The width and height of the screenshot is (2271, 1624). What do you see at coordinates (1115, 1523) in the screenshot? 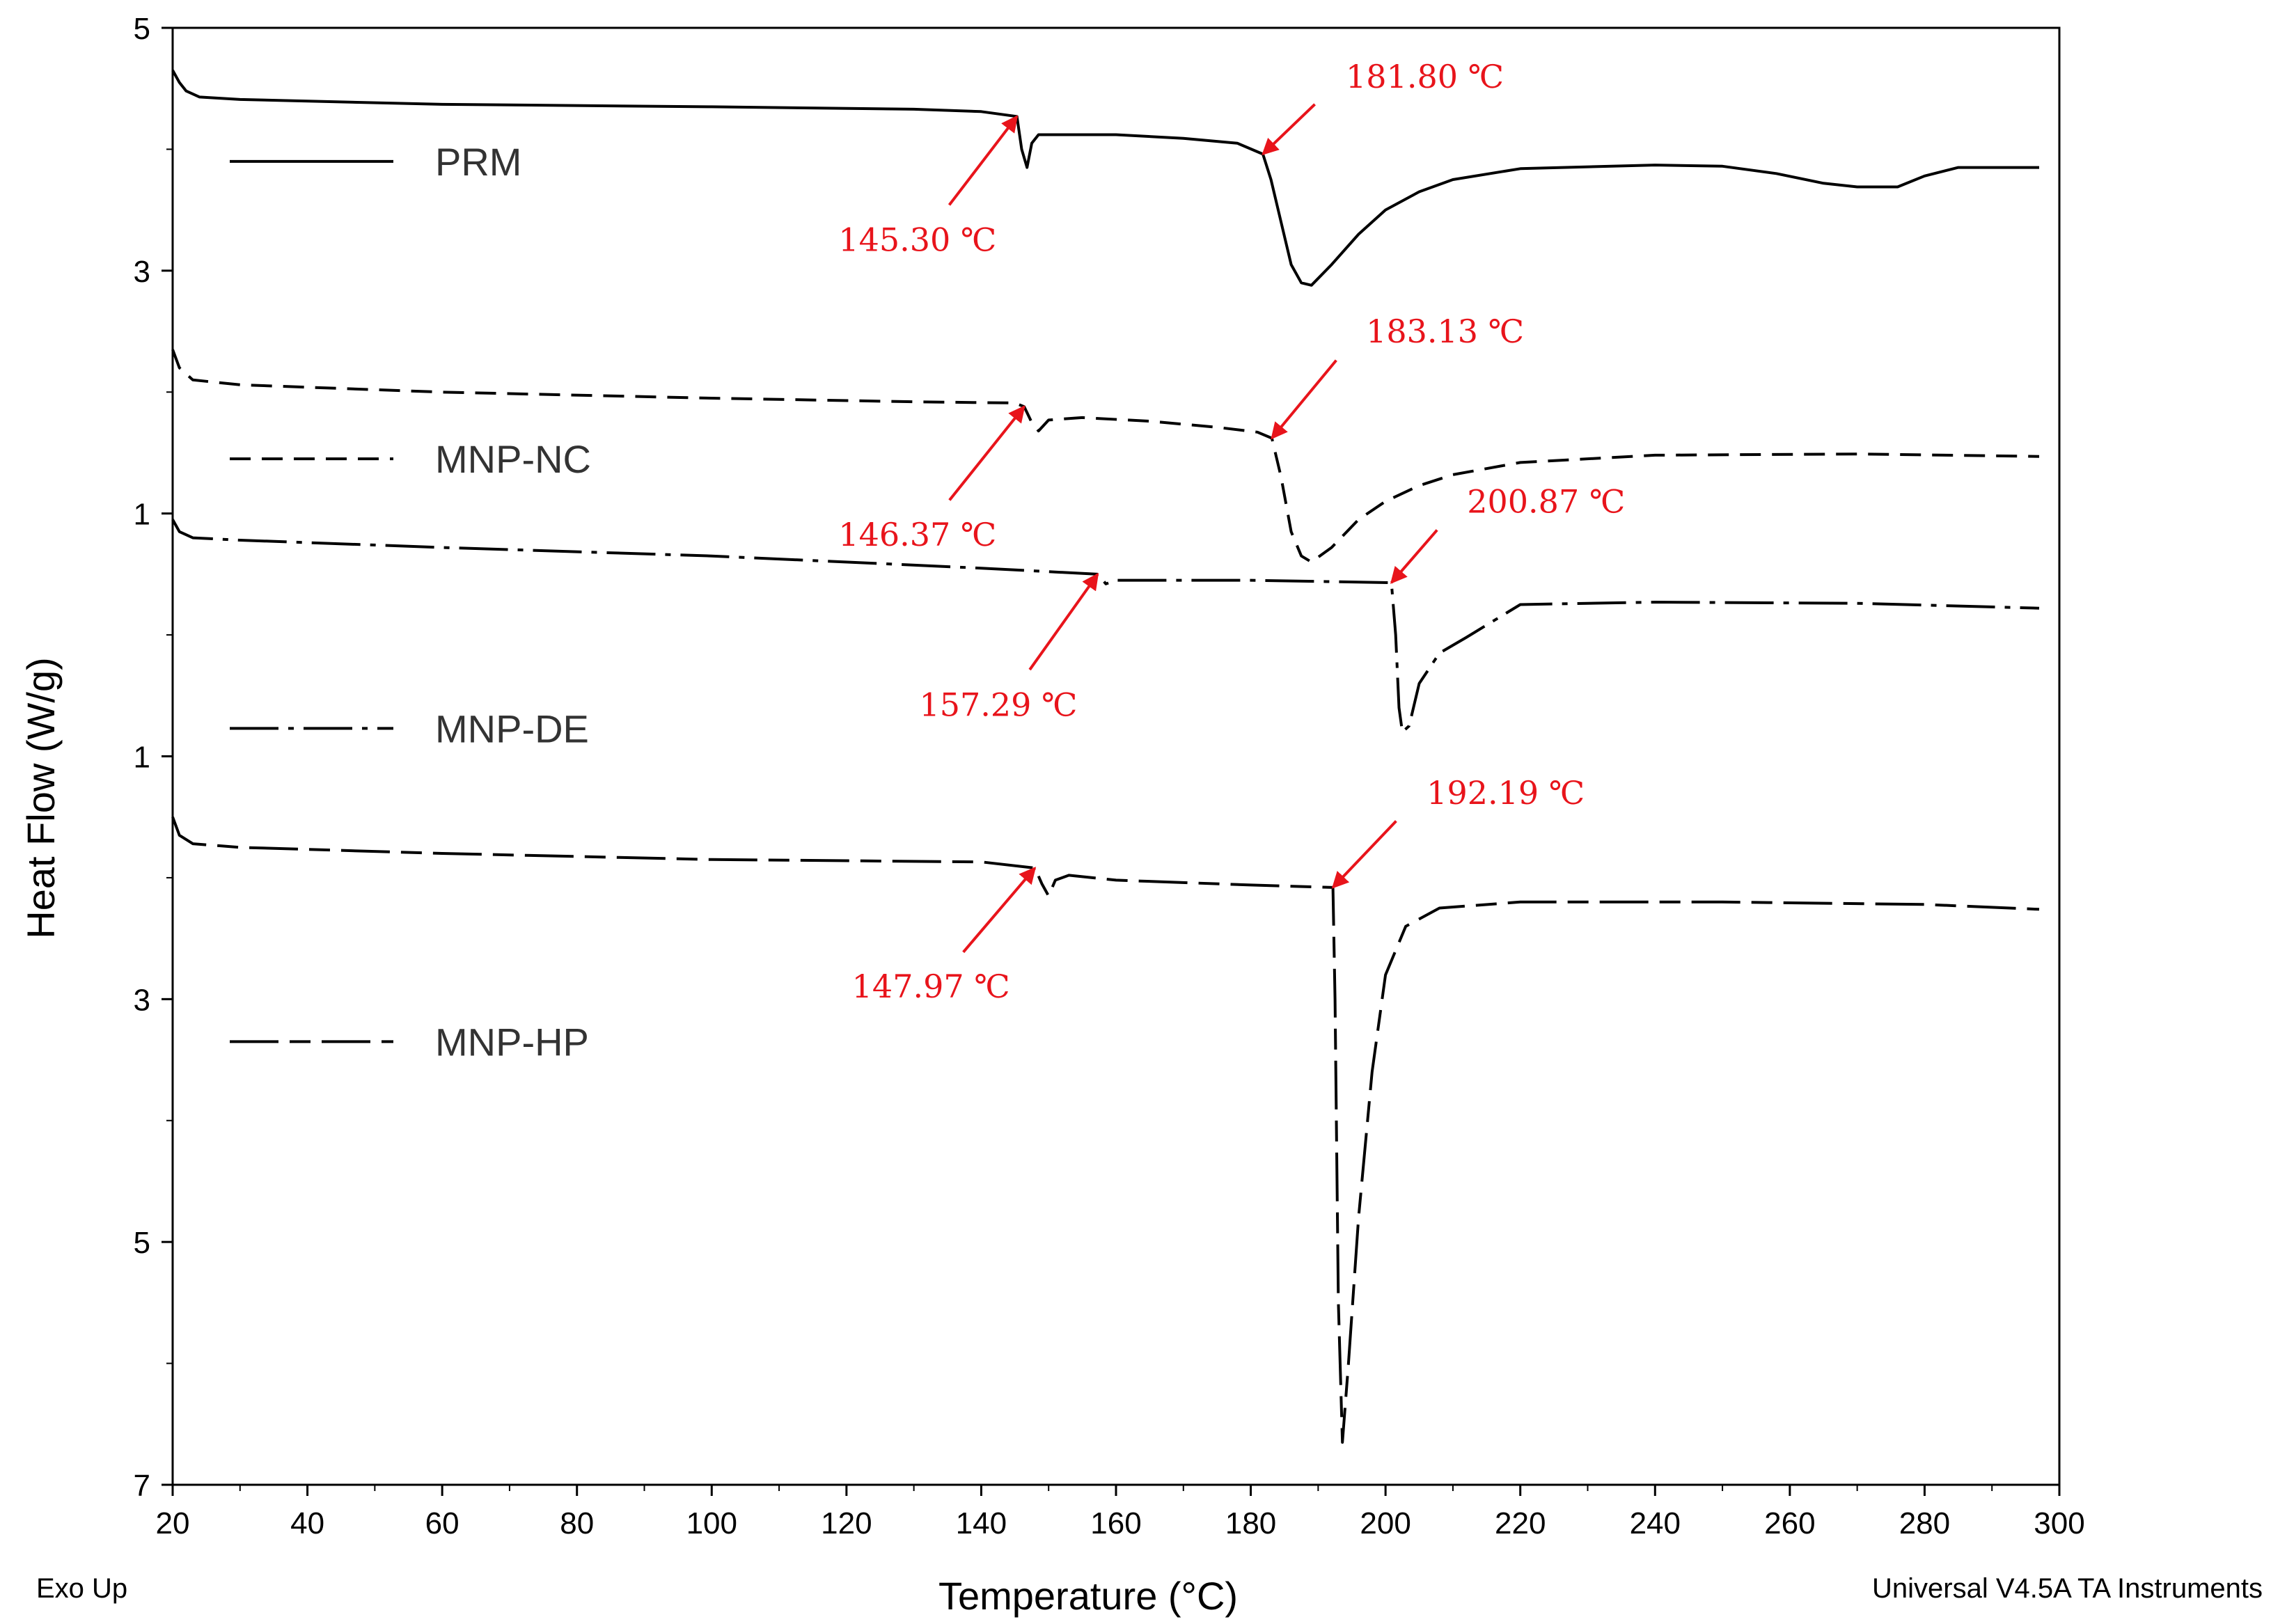
I see `x-tick-label: 160` at bounding box center [1115, 1523].